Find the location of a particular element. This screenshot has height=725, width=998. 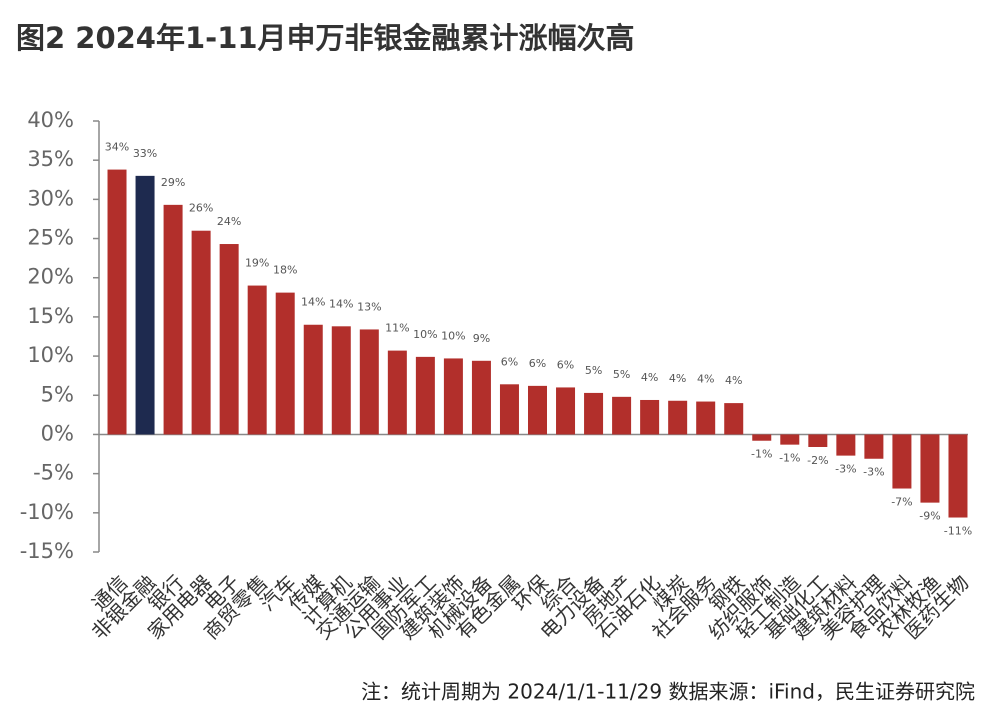

data-label: -9% is located at coordinates (929, 516).